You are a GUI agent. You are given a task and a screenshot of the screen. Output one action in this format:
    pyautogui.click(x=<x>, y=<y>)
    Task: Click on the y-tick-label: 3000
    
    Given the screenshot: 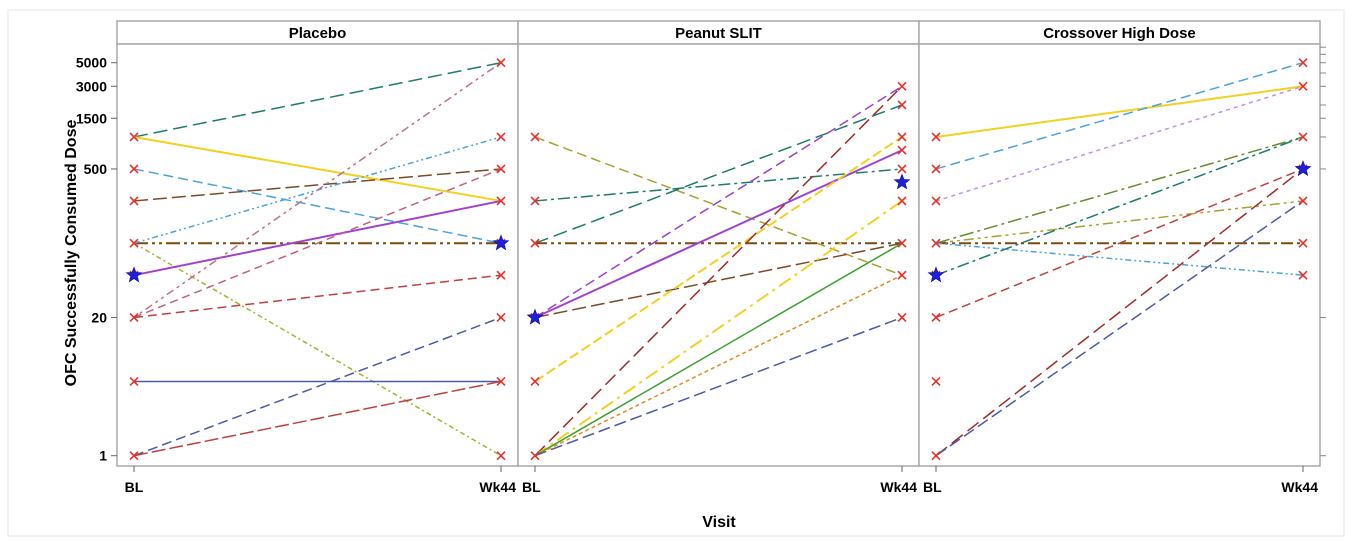 What is the action you would take?
    pyautogui.click(x=91, y=86)
    